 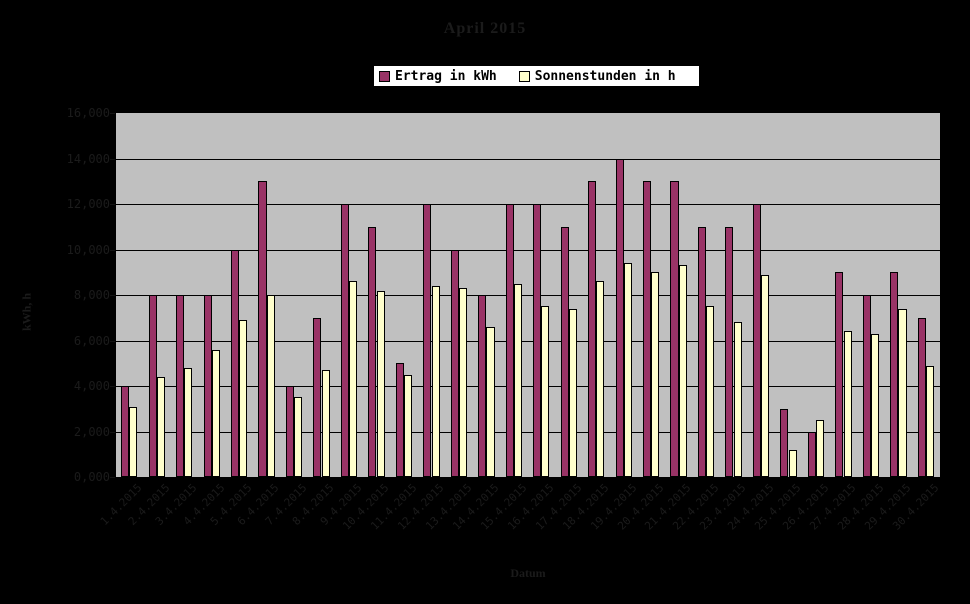 I want to click on x-axis-label-text: 6.4.2015, so click(x=258, y=504).